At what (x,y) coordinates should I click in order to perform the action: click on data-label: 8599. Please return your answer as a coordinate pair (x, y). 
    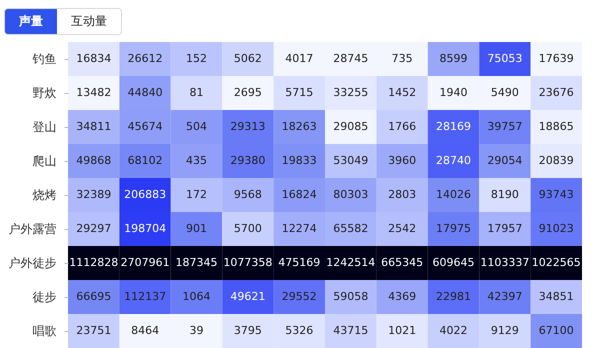
    Looking at the image, I should click on (454, 58).